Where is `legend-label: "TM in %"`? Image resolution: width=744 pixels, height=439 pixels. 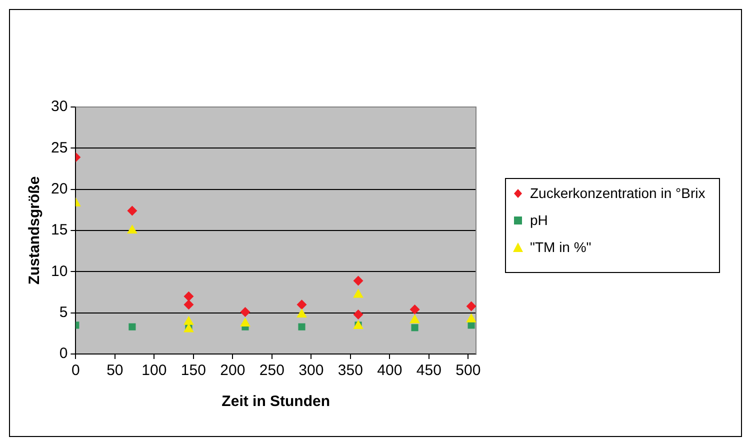
legend-label: "TM in %" is located at coordinates (561, 247).